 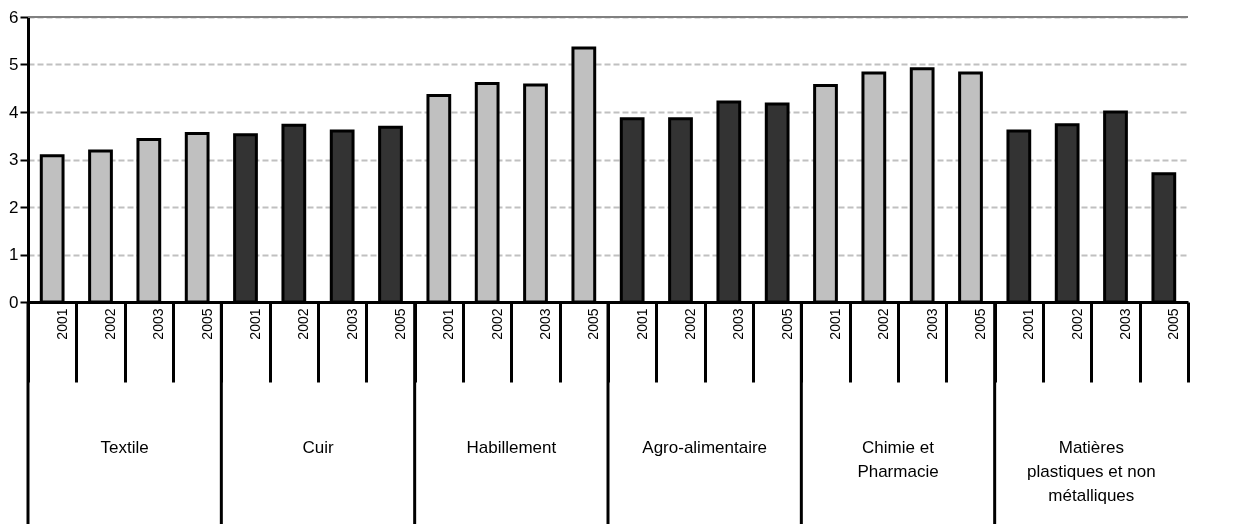 What do you see at coordinates (14, 159) in the screenshot?
I see `y-tick-label: 3` at bounding box center [14, 159].